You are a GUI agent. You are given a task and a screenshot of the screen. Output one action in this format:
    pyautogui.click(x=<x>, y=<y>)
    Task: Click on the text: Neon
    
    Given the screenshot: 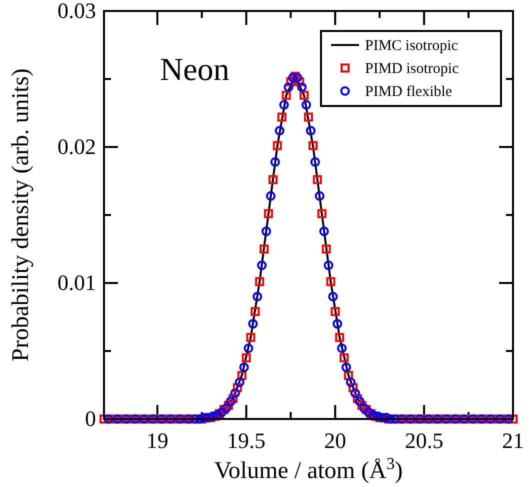 What is the action you would take?
    pyautogui.click(x=195, y=69)
    